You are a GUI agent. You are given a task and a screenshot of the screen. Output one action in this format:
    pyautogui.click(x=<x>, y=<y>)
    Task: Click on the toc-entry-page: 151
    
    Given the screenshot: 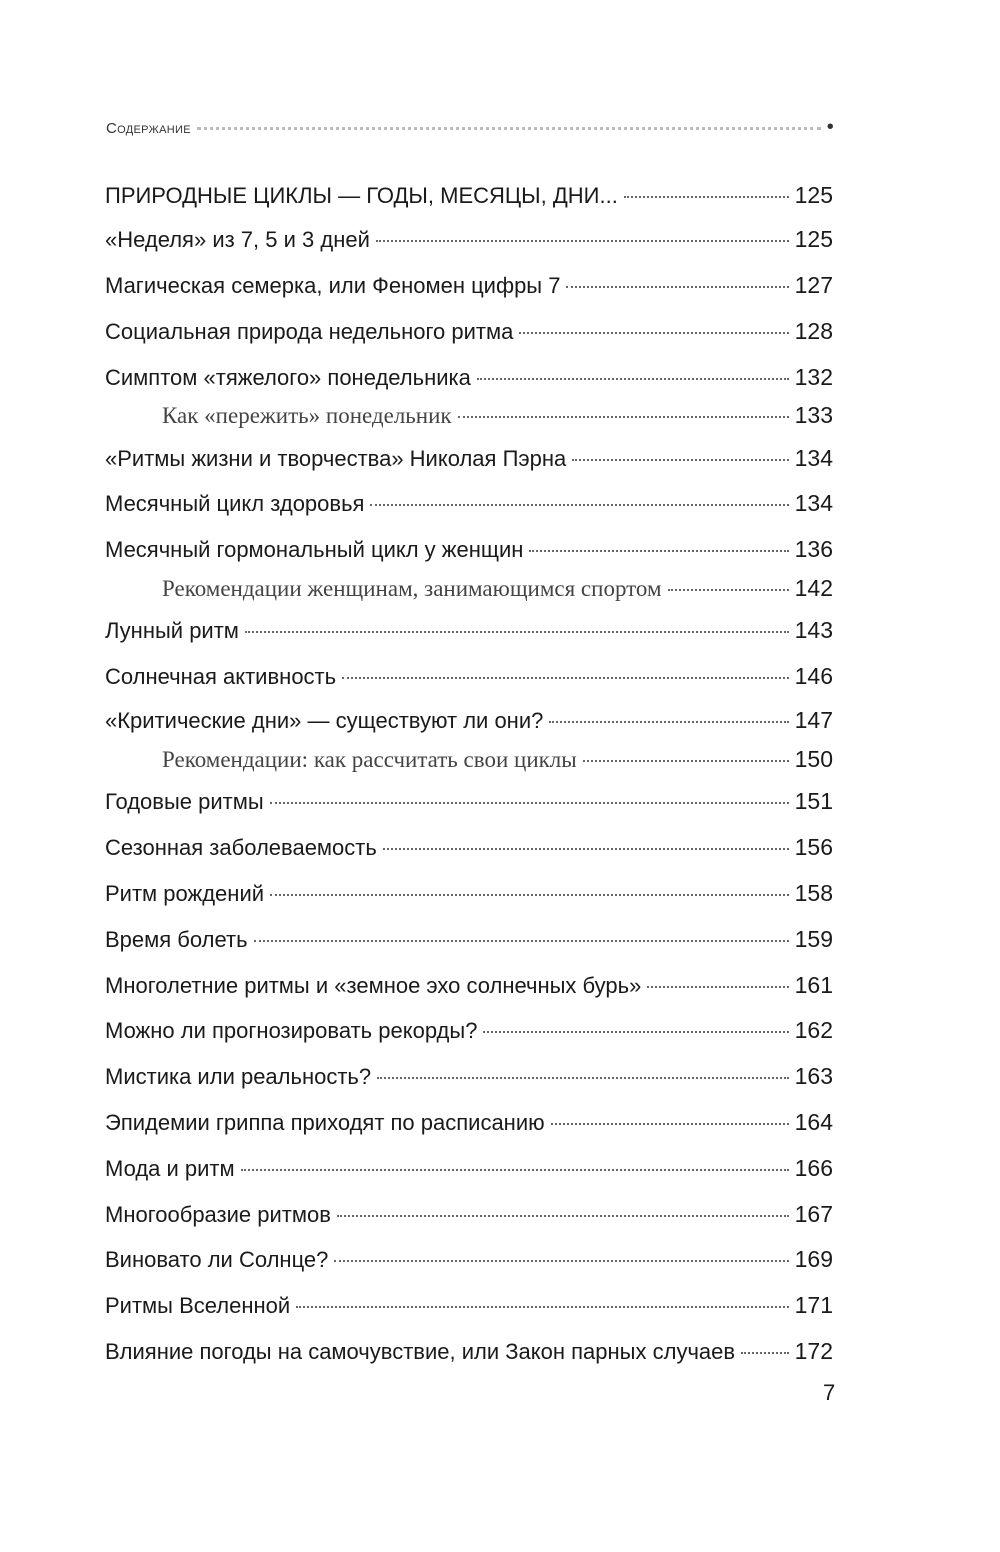 What is the action you would take?
    pyautogui.click(x=813, y=801)
    